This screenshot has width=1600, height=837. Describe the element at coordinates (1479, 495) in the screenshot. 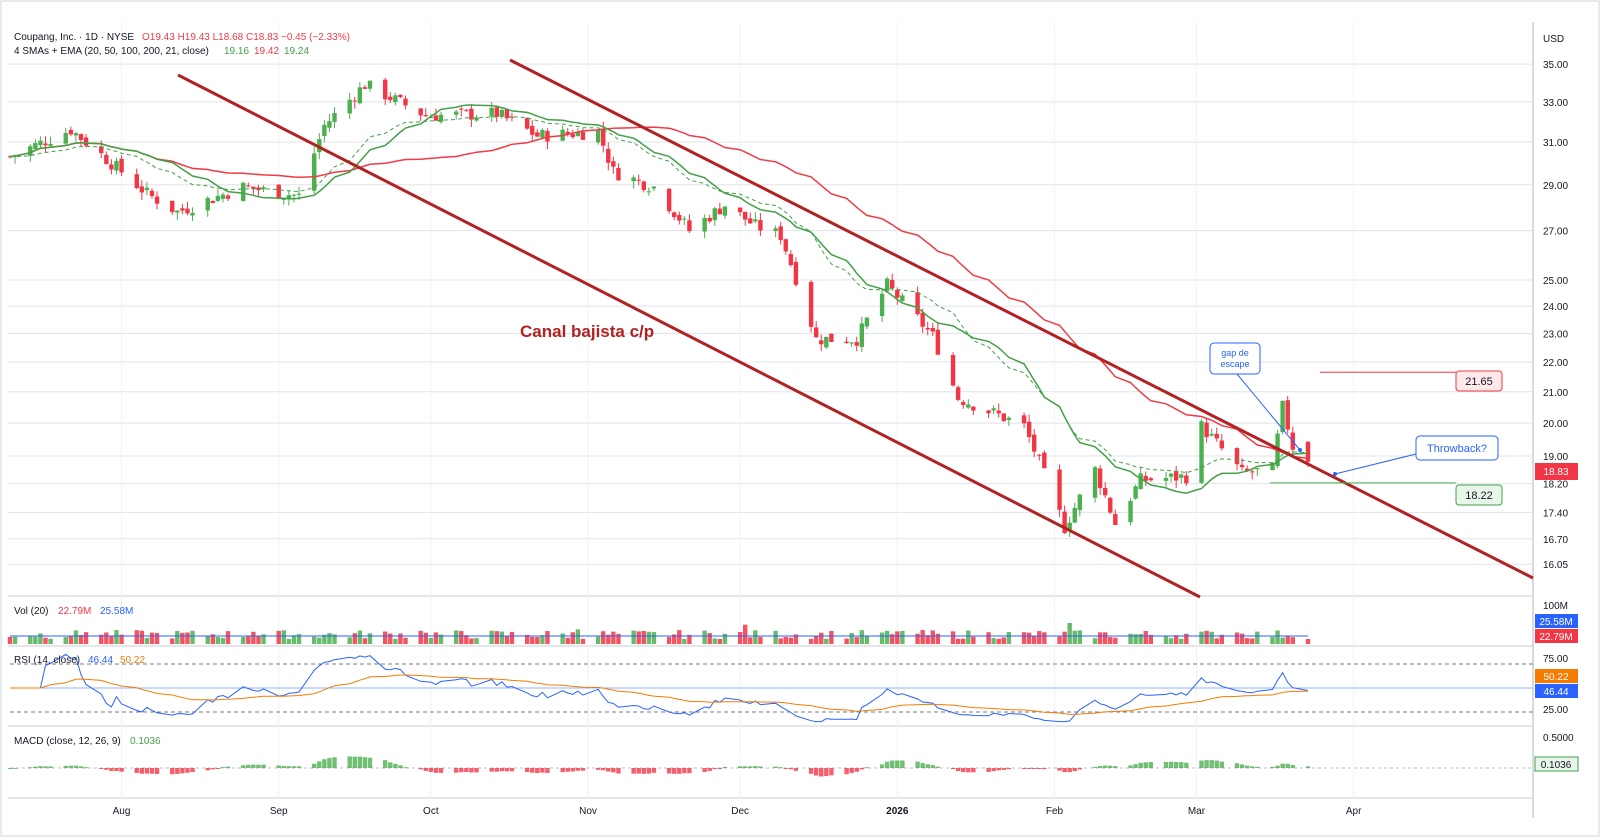

I see `support-tag: 18.22` at that location.